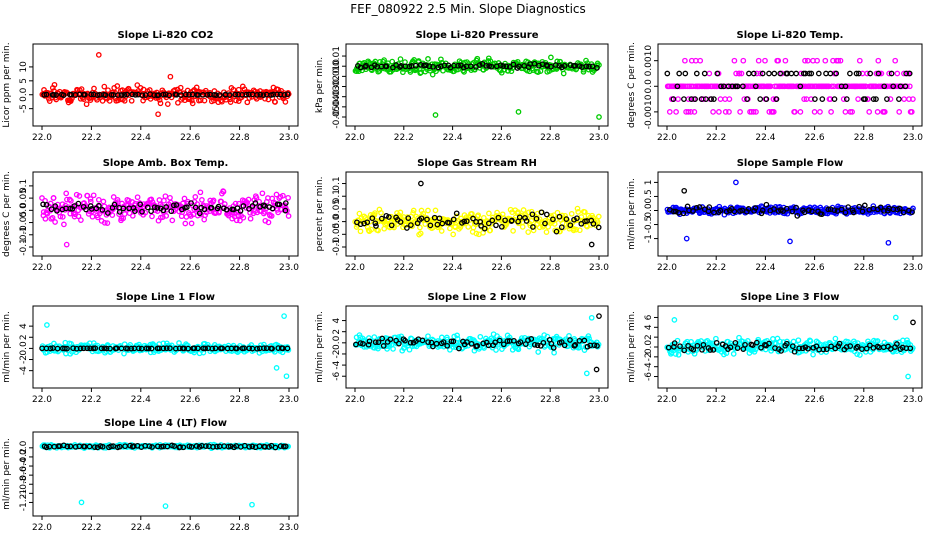  I want to click on y-tick-label: -6, so click(337, 375).